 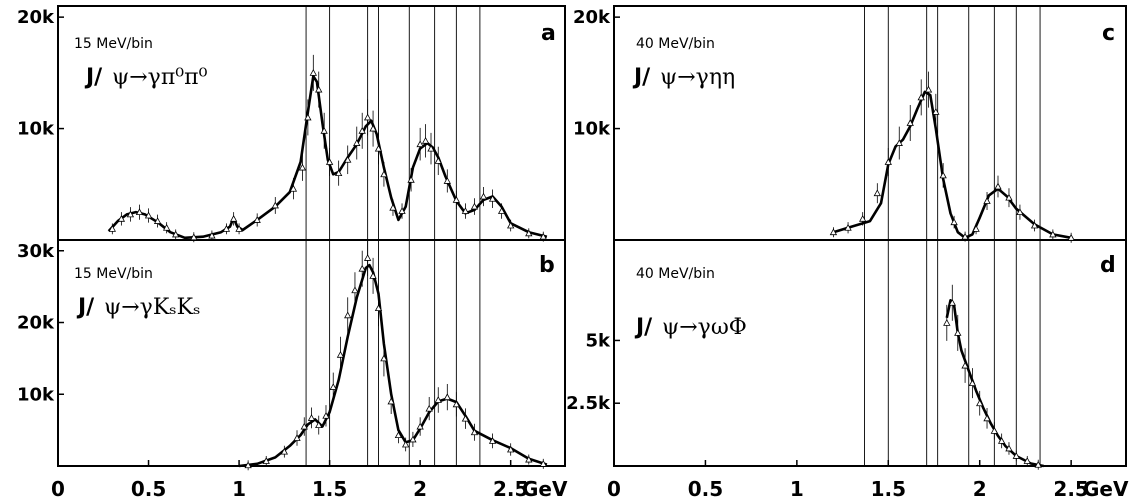 I want to click on panel-d-letter: d, so click(x=1108, y=265).